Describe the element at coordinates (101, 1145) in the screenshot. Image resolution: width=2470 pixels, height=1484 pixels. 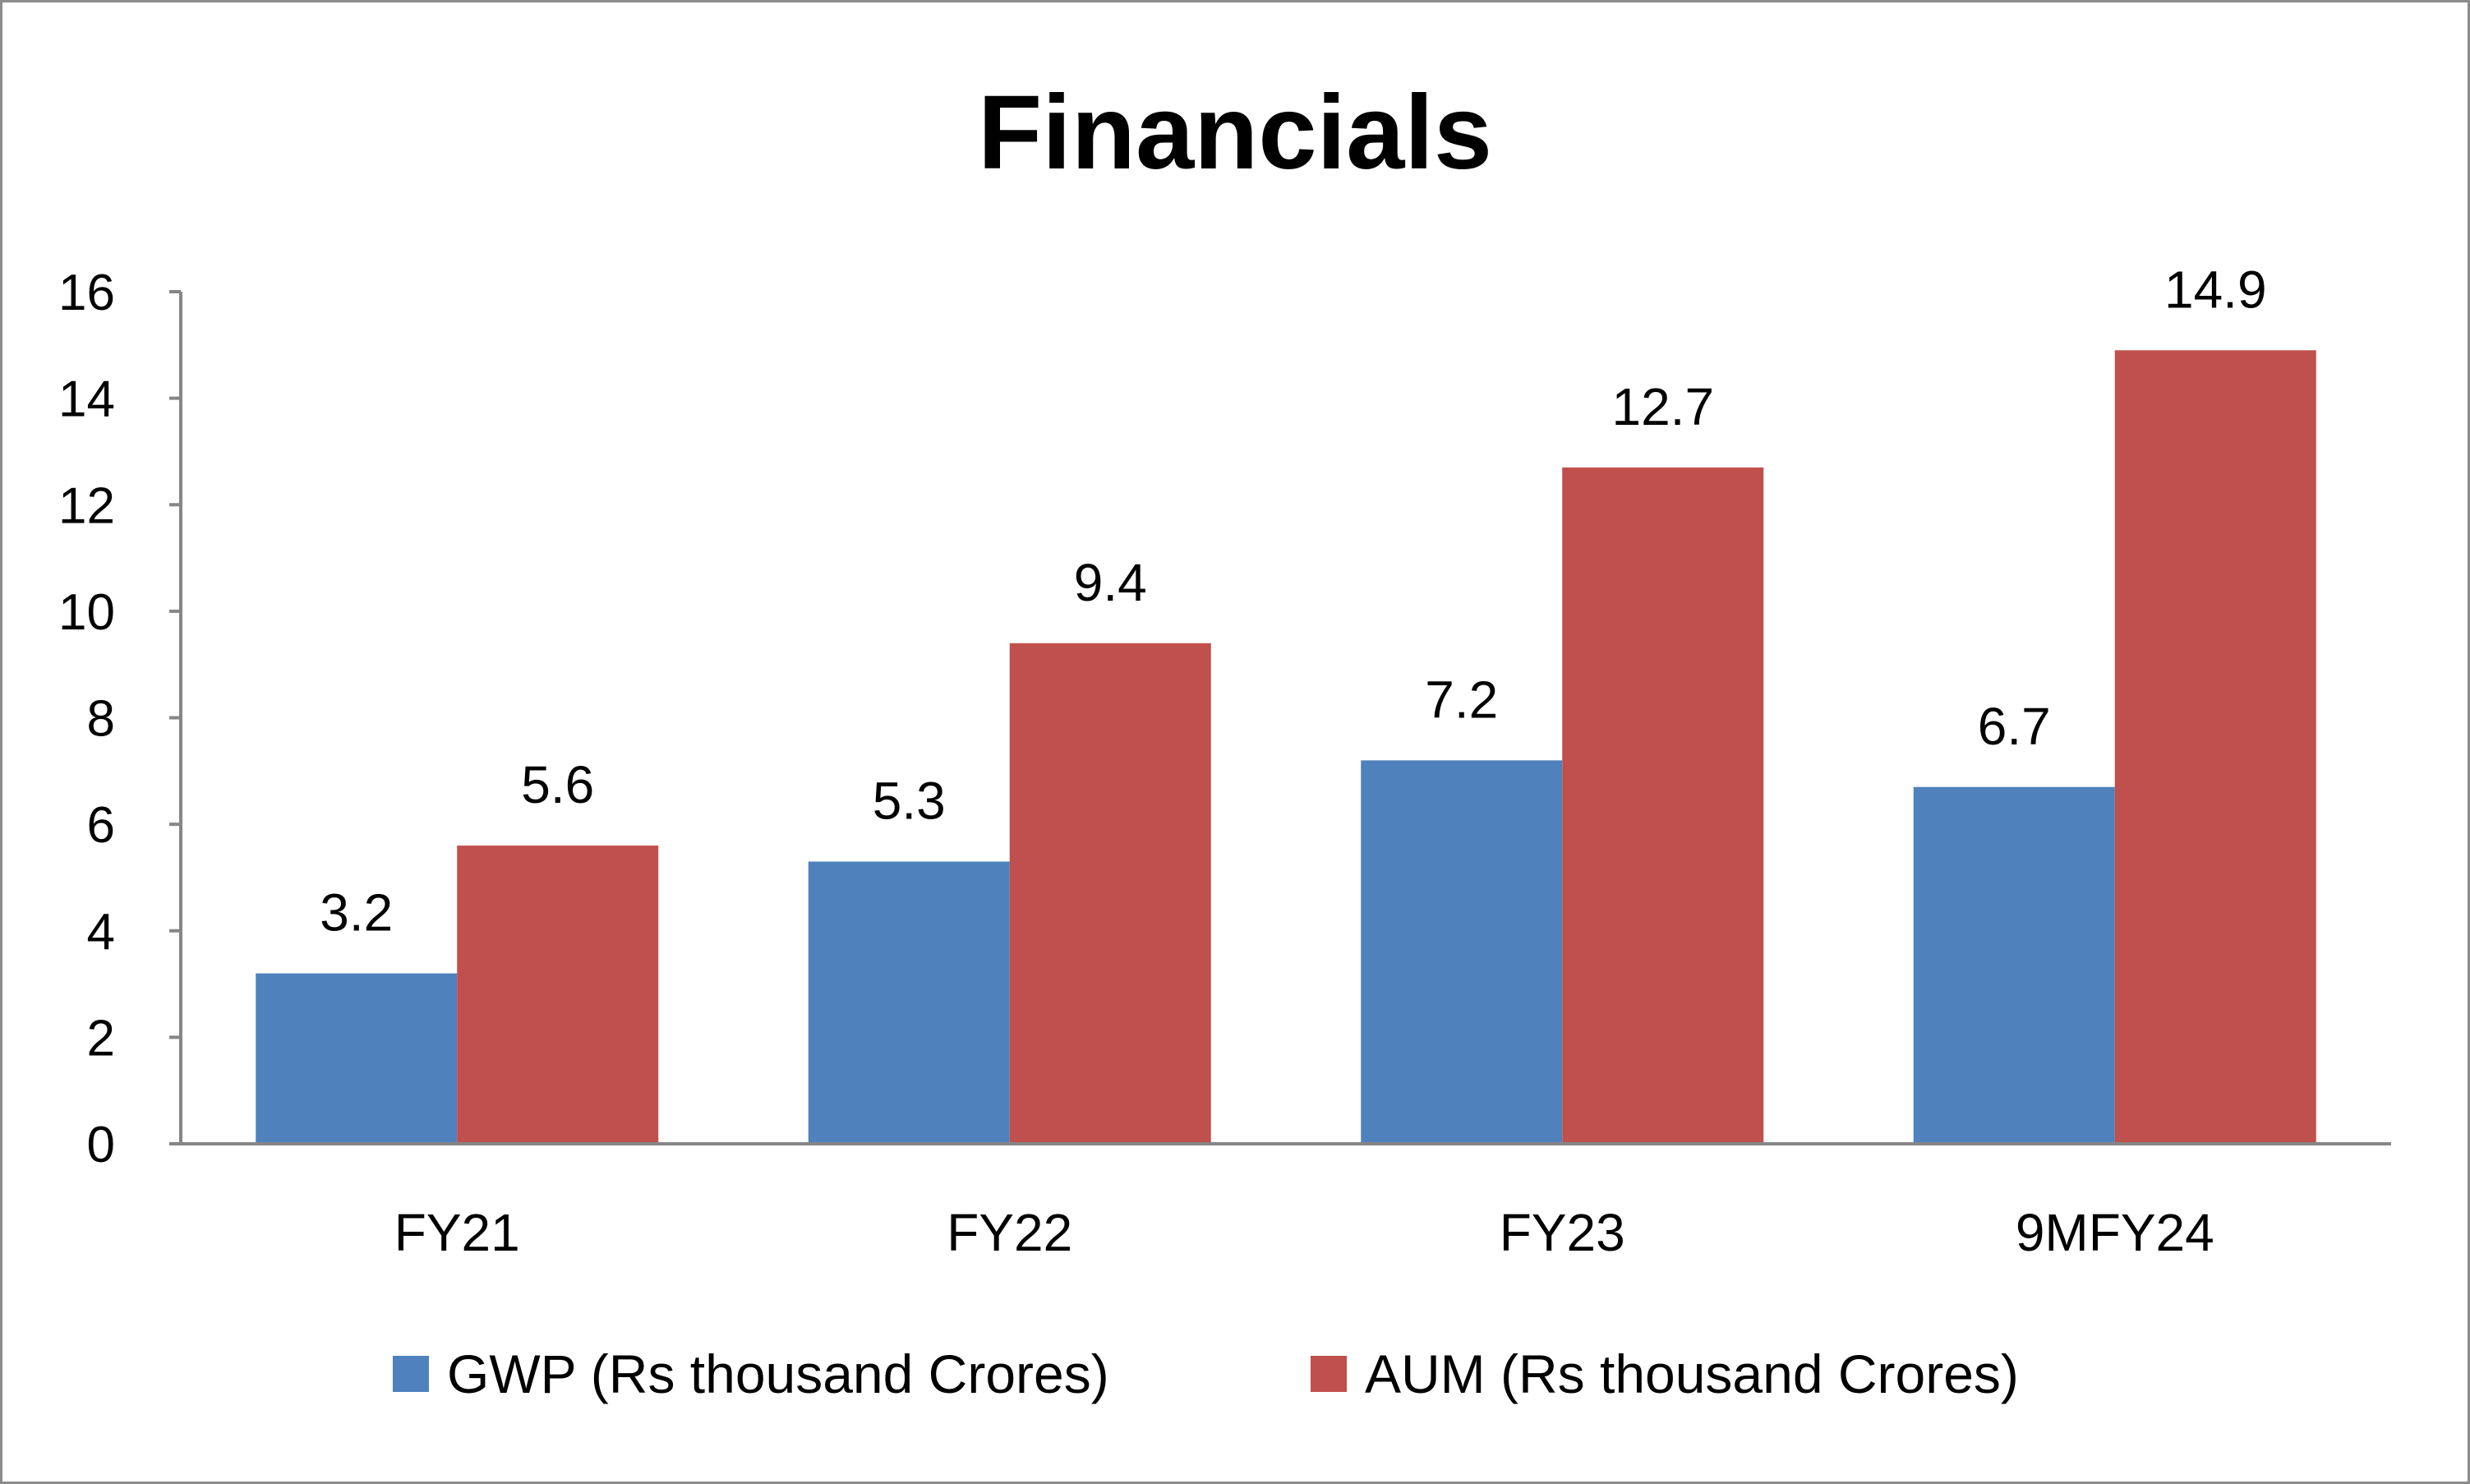
I see `y-tick-label: 0` at that location.